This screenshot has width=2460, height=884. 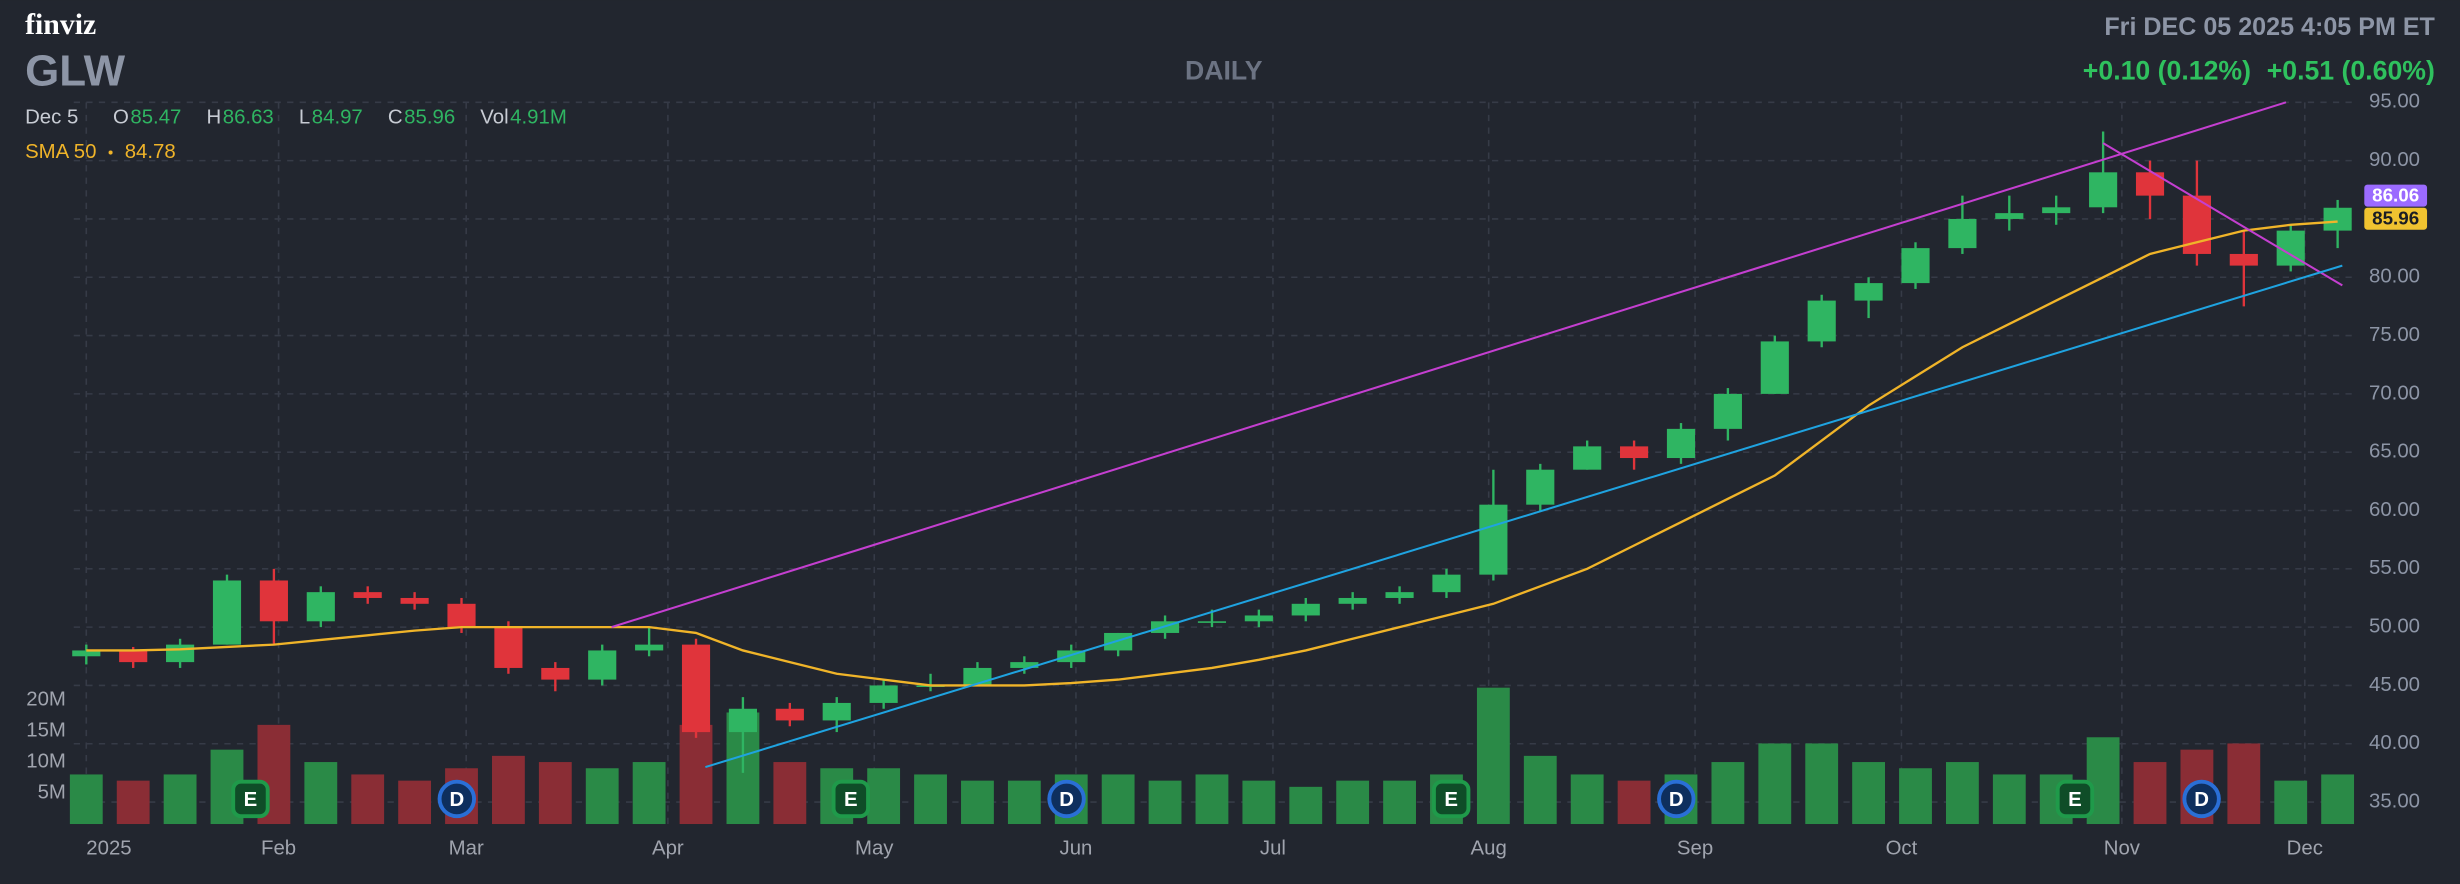 I want to click on quote-label: C, so click(x=395, y=117).